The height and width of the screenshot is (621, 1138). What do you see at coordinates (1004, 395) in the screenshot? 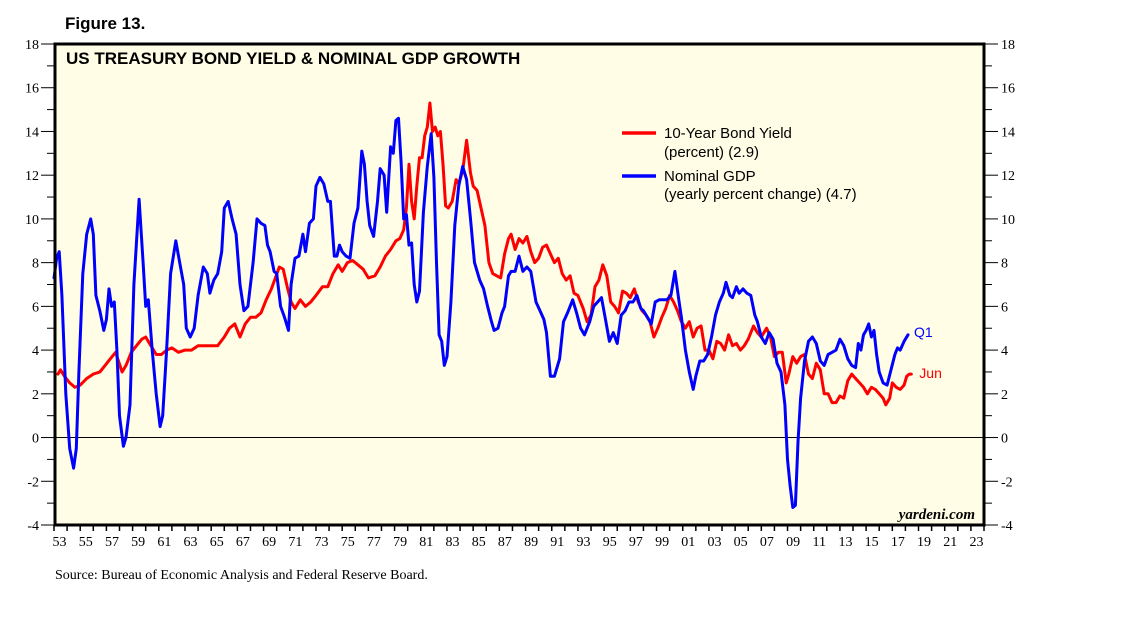
I see `y-tick-label-right: 2` at bounding box center [1004, 395].